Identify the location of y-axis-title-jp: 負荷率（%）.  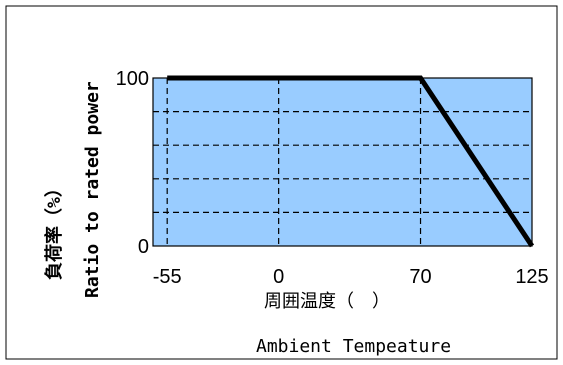
(54, 229).